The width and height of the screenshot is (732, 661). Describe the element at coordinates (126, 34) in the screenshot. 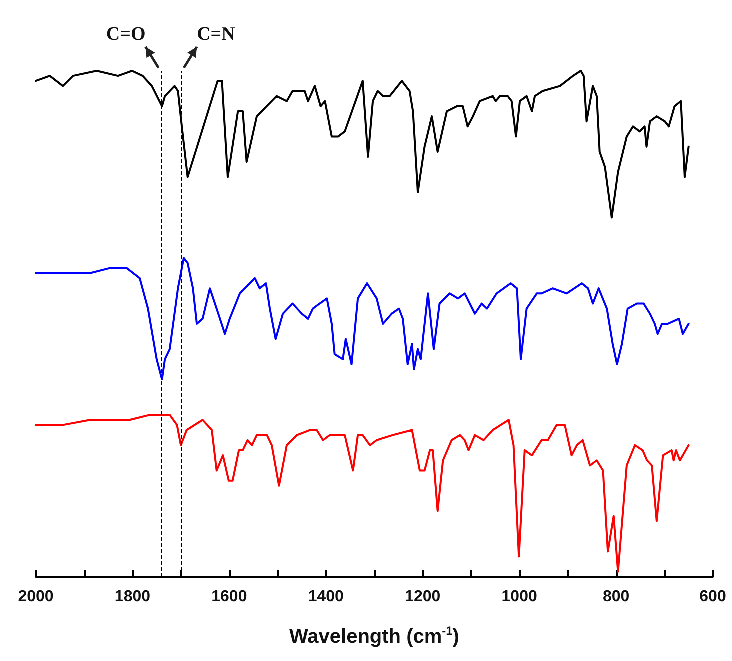

I see `ref-line-label: C=O` at that location.